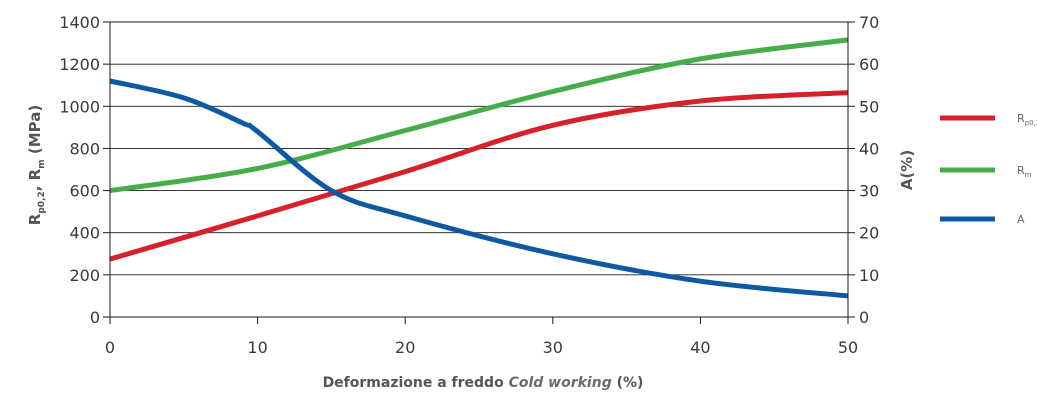 The image size is (1037, 395). What do you see at coordinates (84, 191) in the screenshot?
I see `y-left-tick-label-600: 600` at bounding box center [84, 191].